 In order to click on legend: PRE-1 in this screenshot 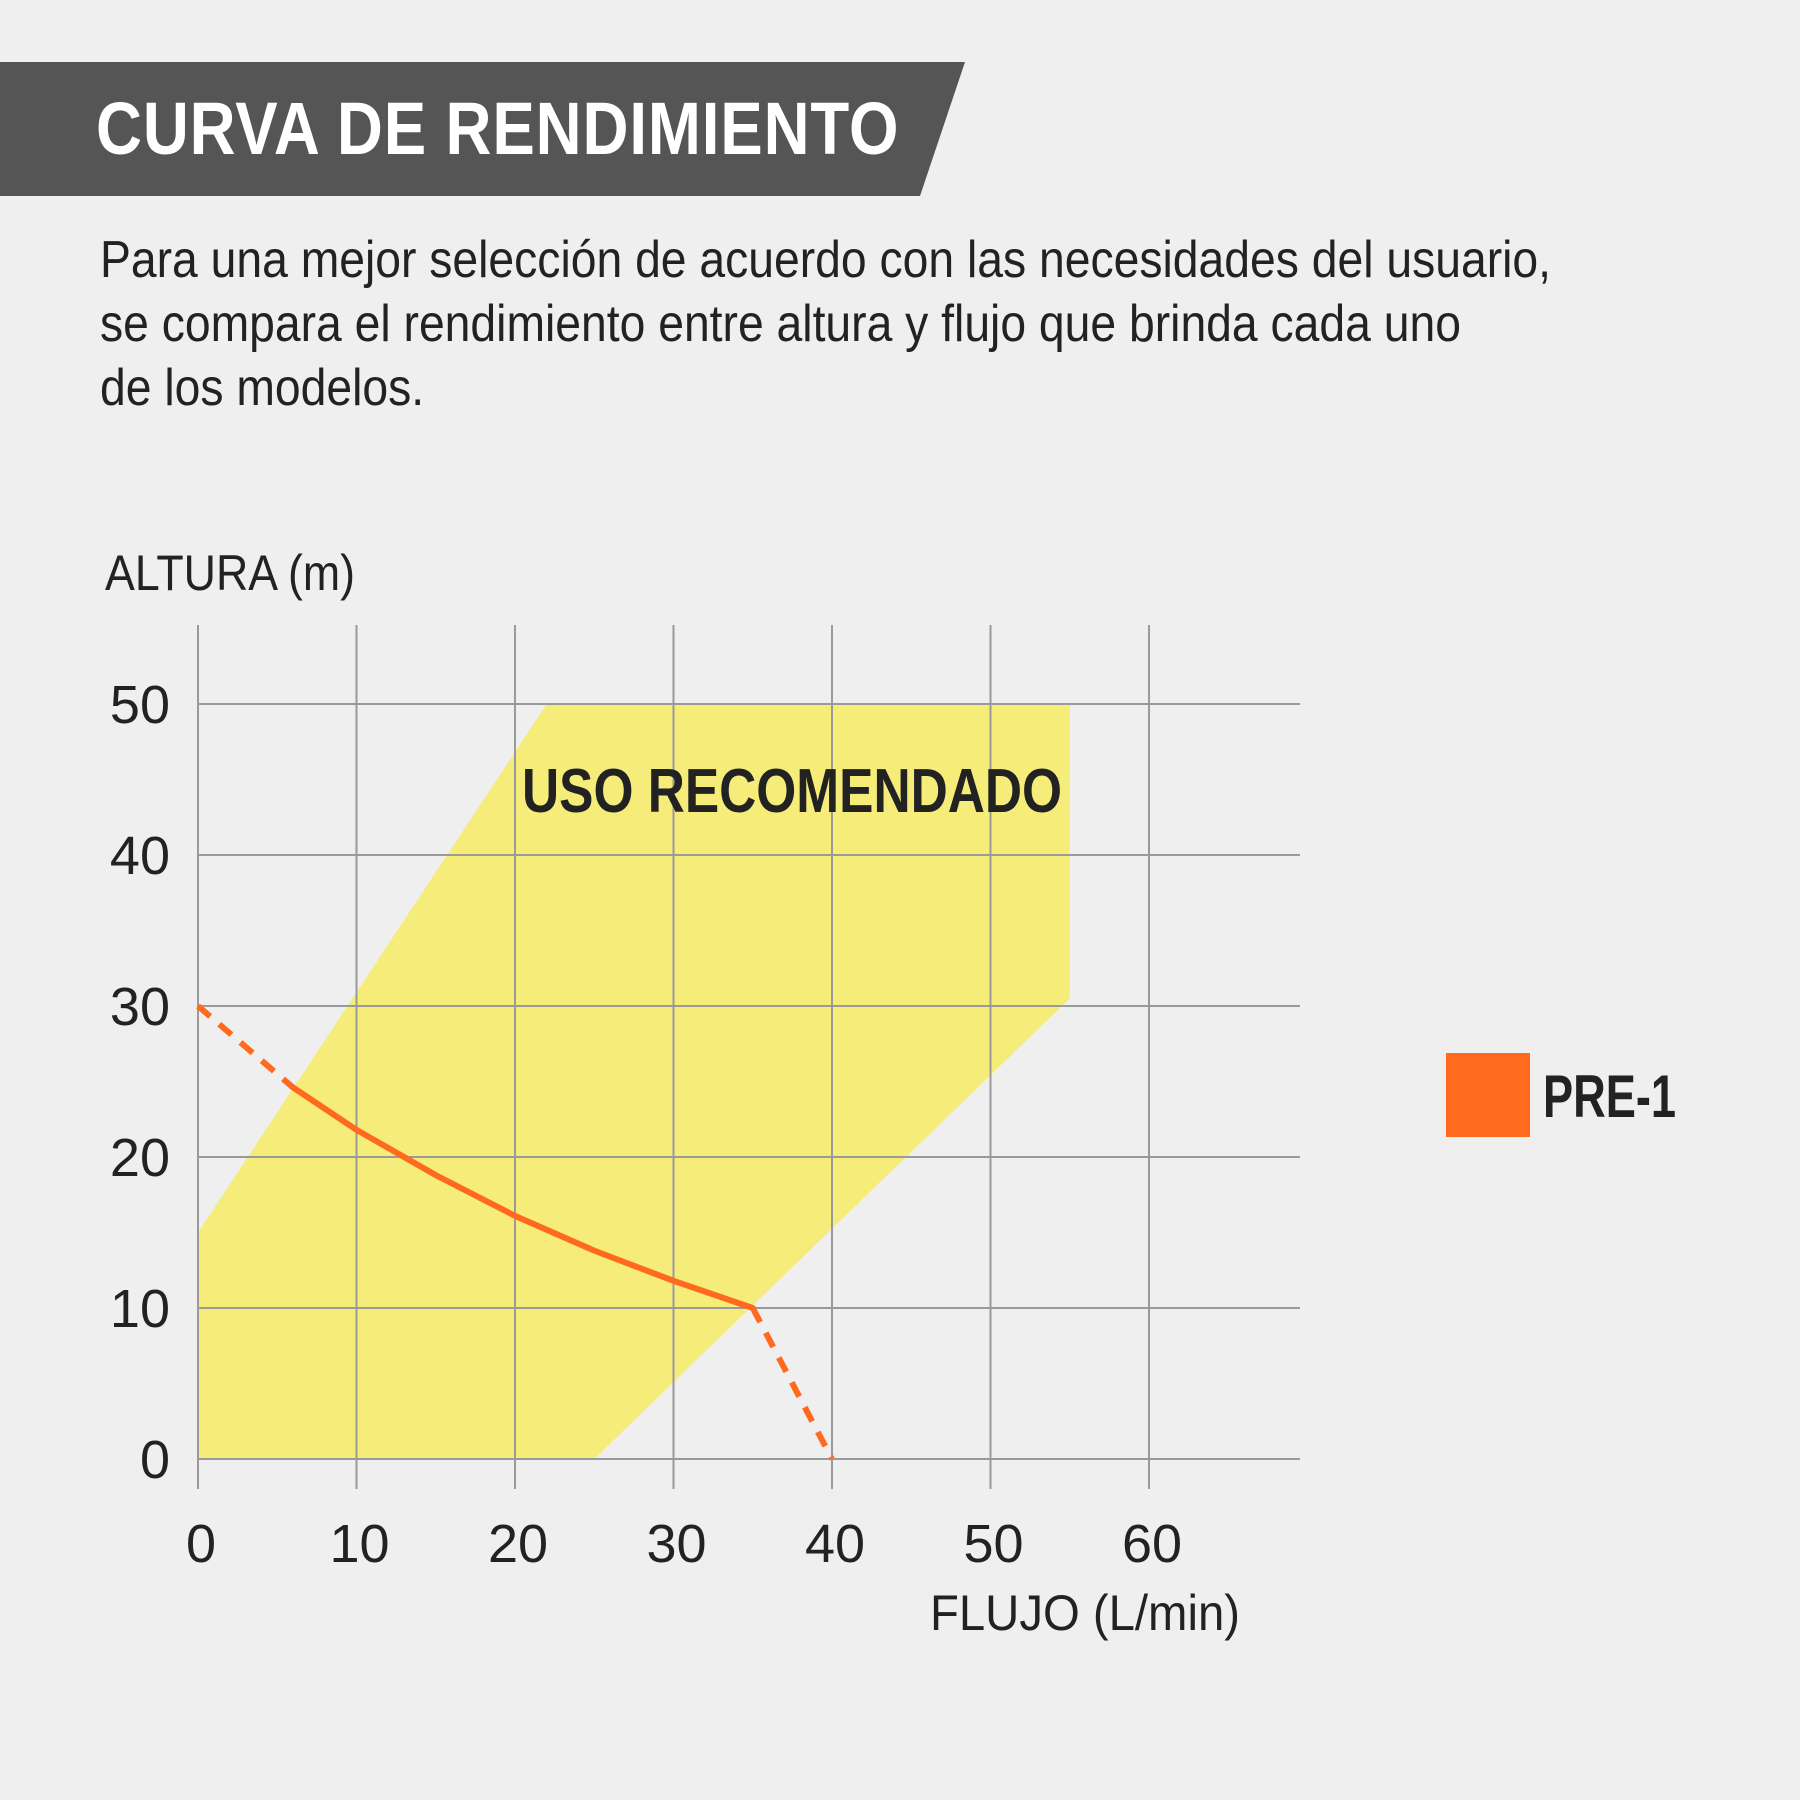, I will do `click(1561, 1095)`.